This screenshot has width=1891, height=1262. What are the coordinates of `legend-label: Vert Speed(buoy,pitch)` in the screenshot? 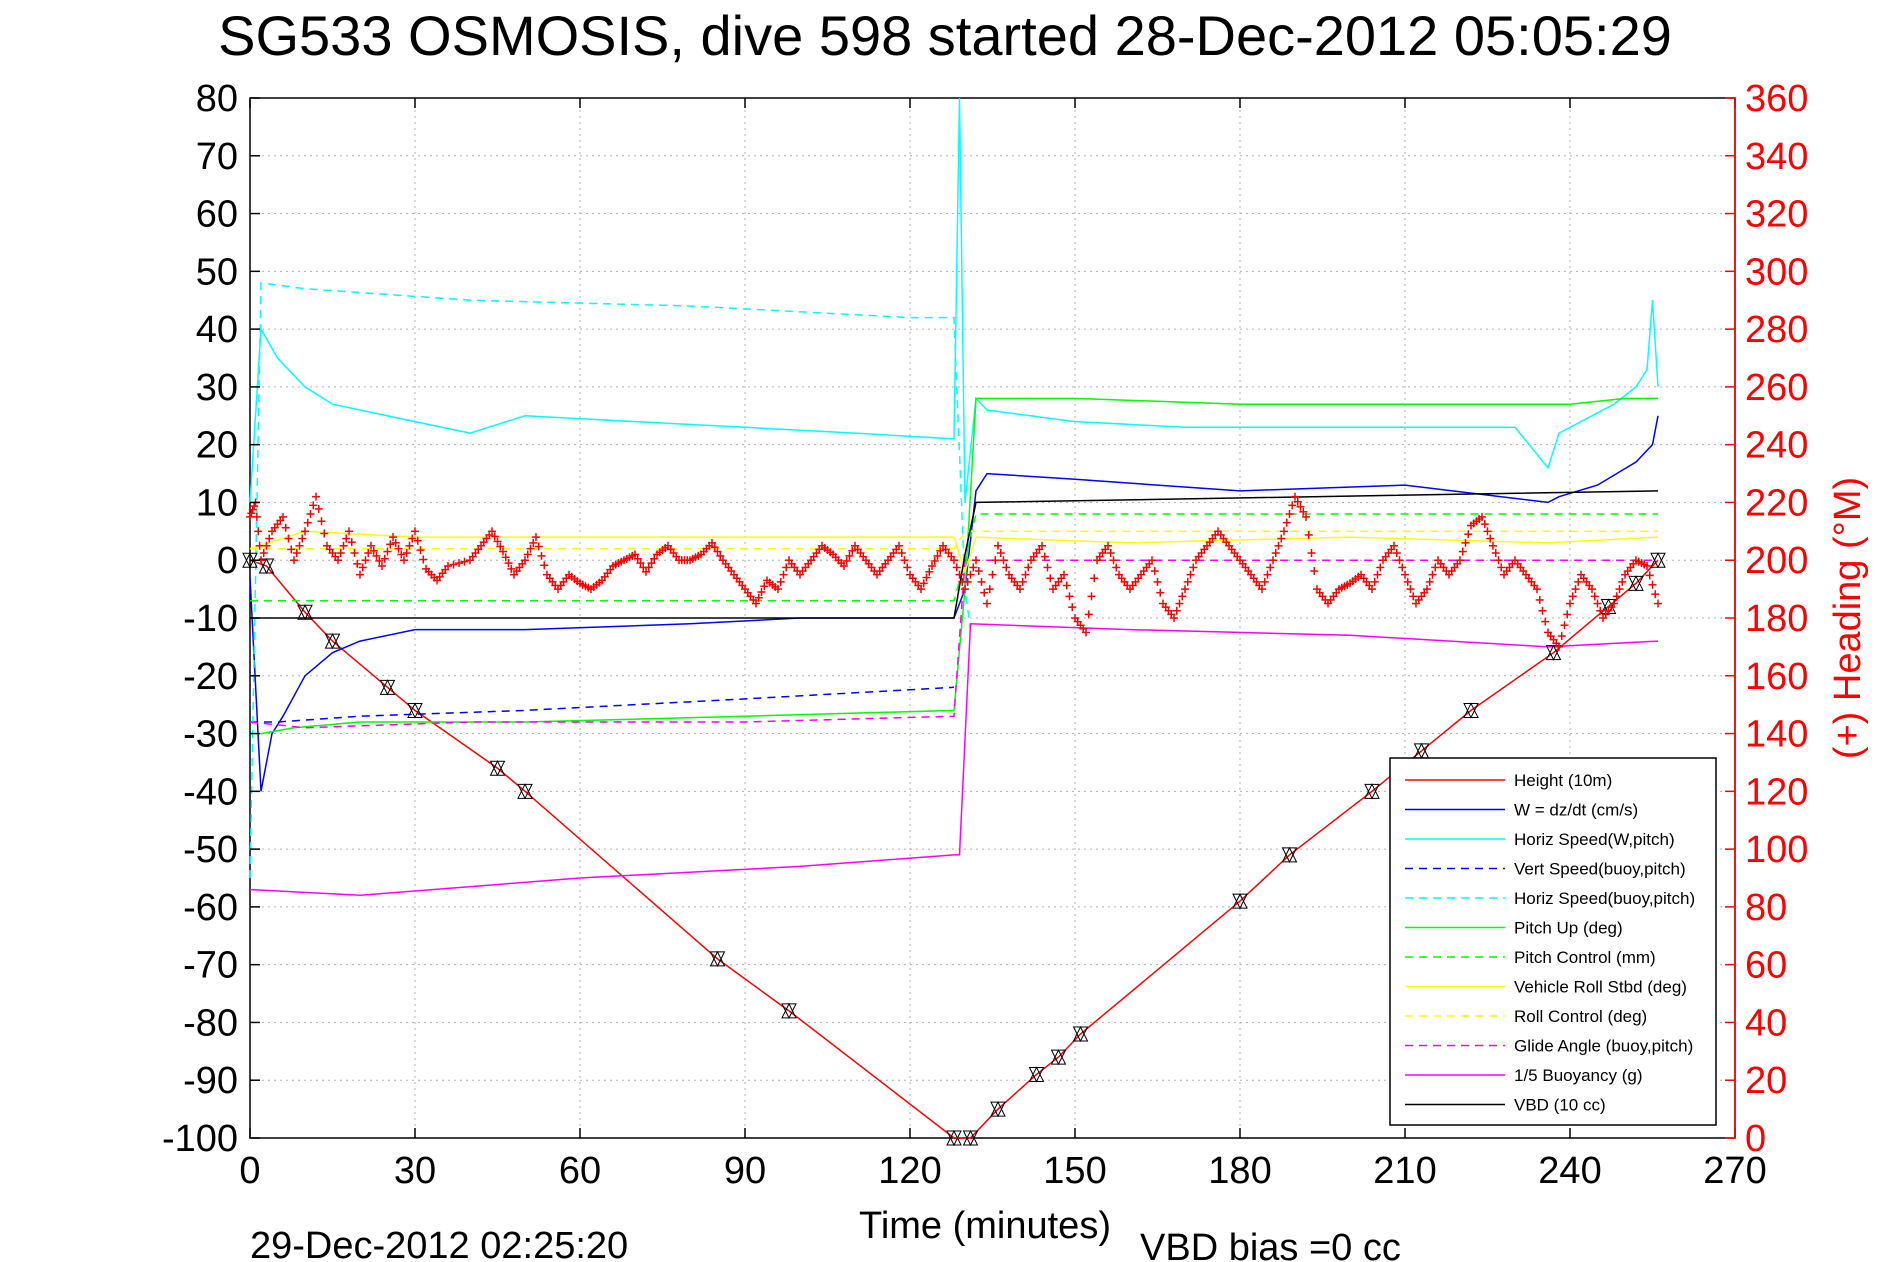 It's located at (1600, 869).